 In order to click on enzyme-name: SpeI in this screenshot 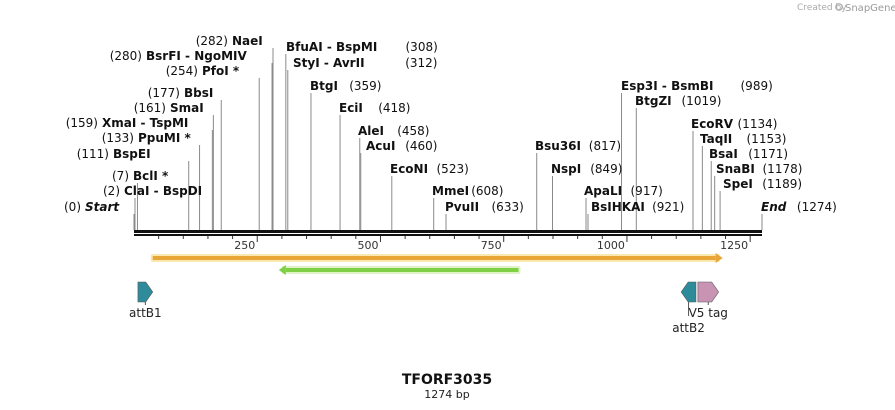, I will do `click(738, 184)`.